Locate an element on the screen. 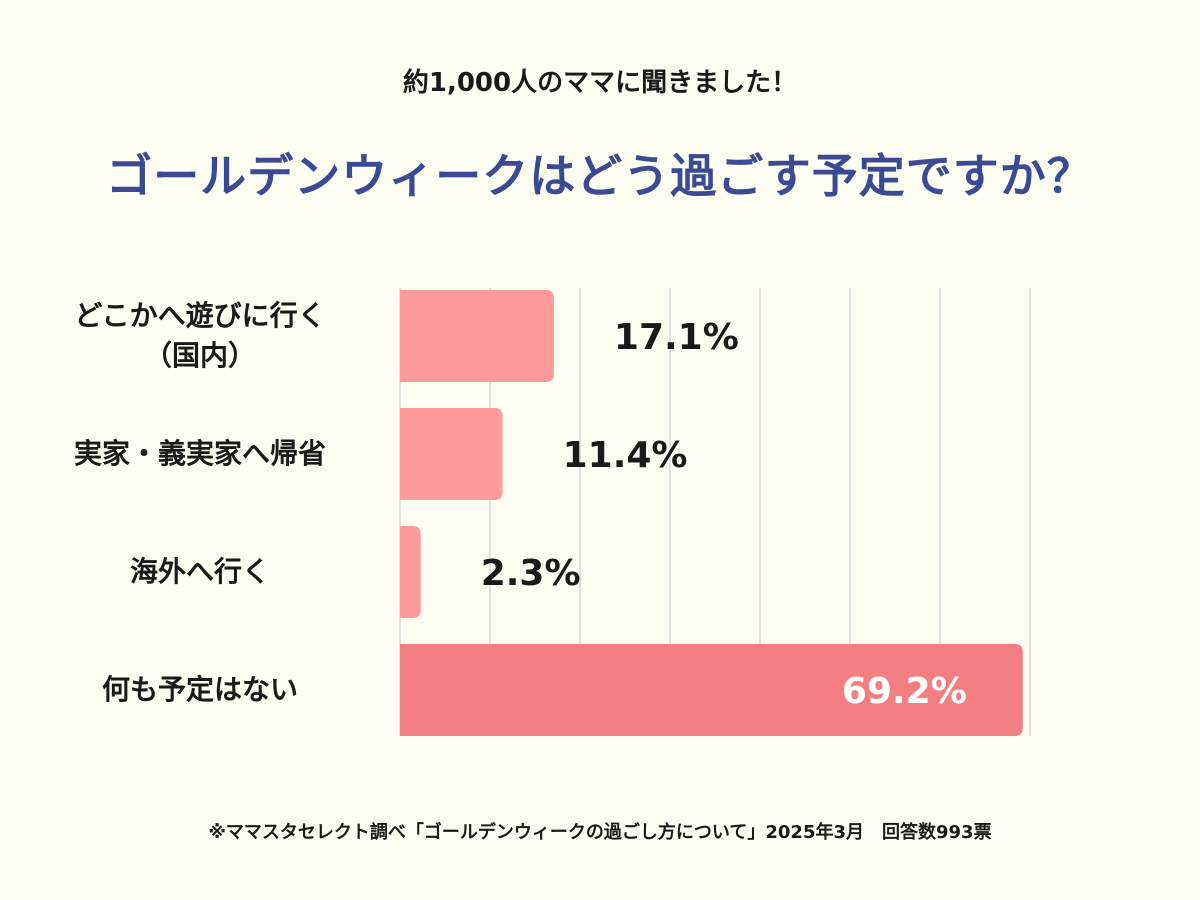 This screenshot has width=1200, height=900. category-label: 海外へ行く is located at coordinates (200, 572).